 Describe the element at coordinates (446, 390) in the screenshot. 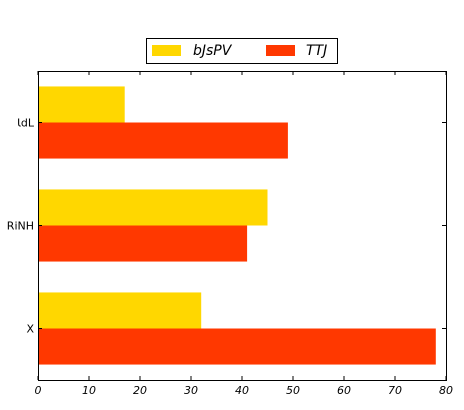

I see `x-tick-label-80: 80` at that location.